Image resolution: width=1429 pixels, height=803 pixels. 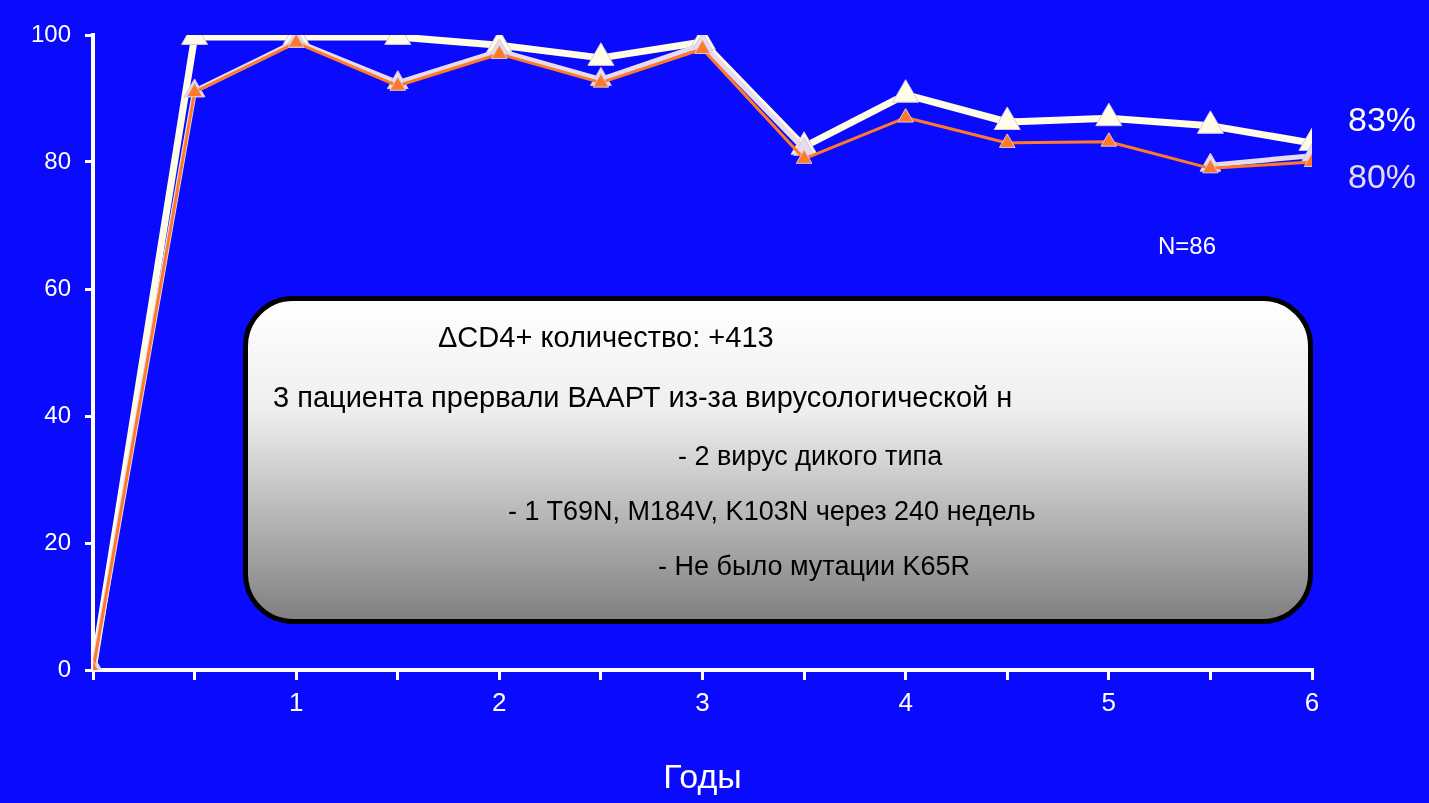 I want to click on y-tick-label: 40, so click(x=57, y=414).